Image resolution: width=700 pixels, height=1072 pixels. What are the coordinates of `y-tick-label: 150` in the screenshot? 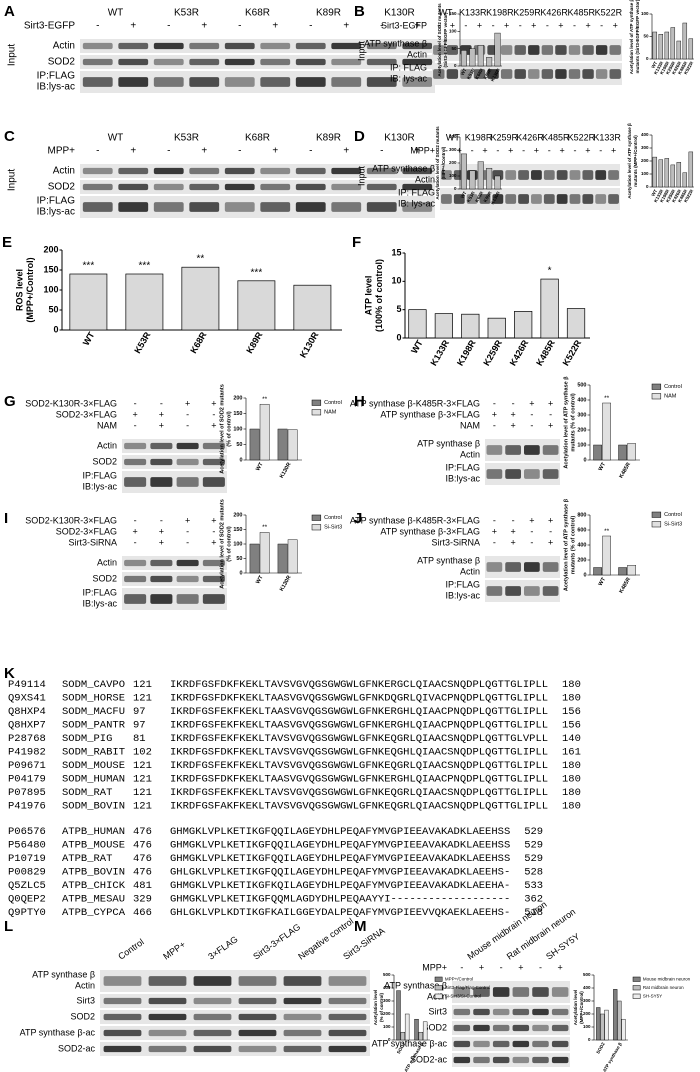 It's located at (50, 269).